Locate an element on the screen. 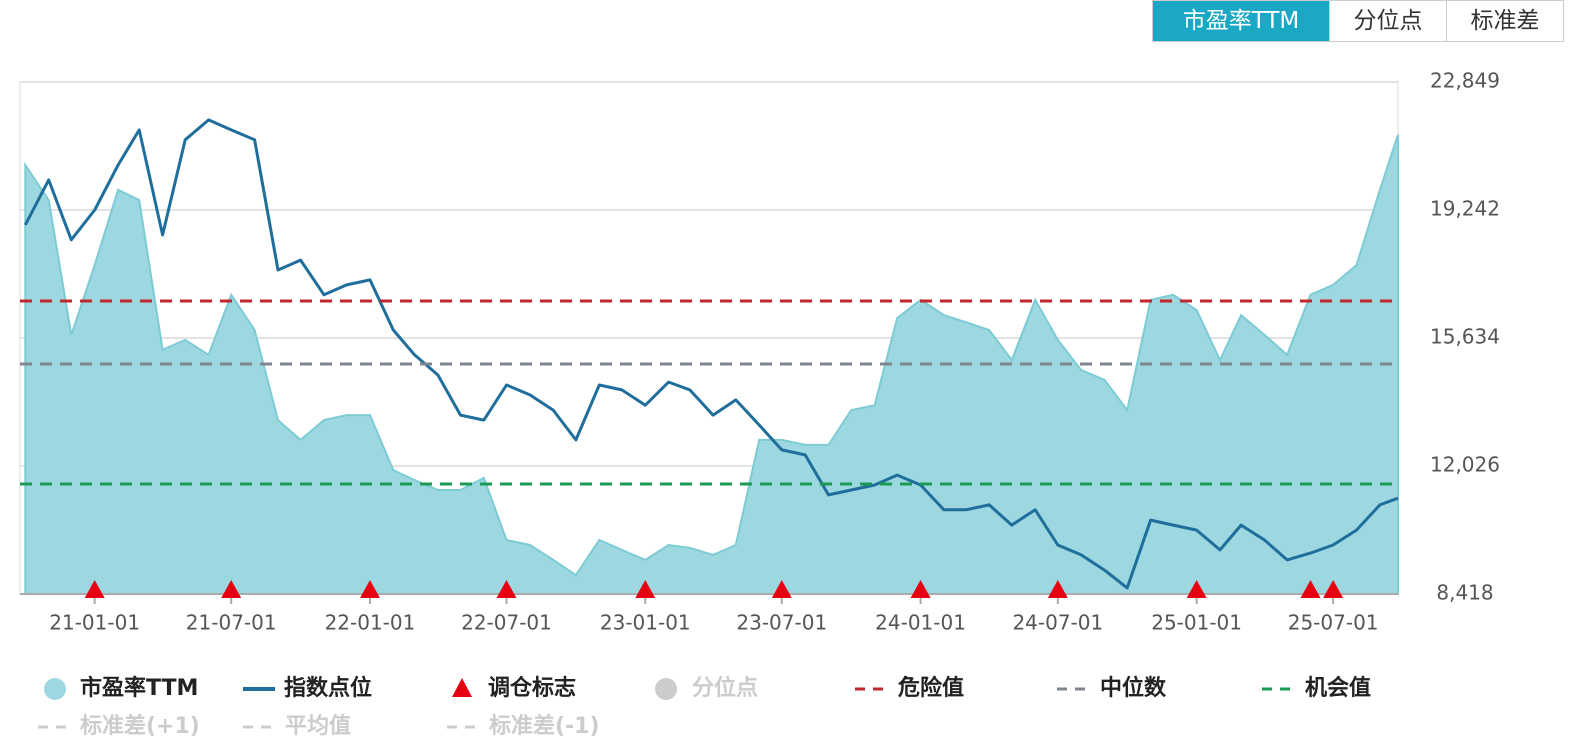 The image size is (1576, 752). x-tick-label: 22-07-01 is located at coordinates (506, 623).